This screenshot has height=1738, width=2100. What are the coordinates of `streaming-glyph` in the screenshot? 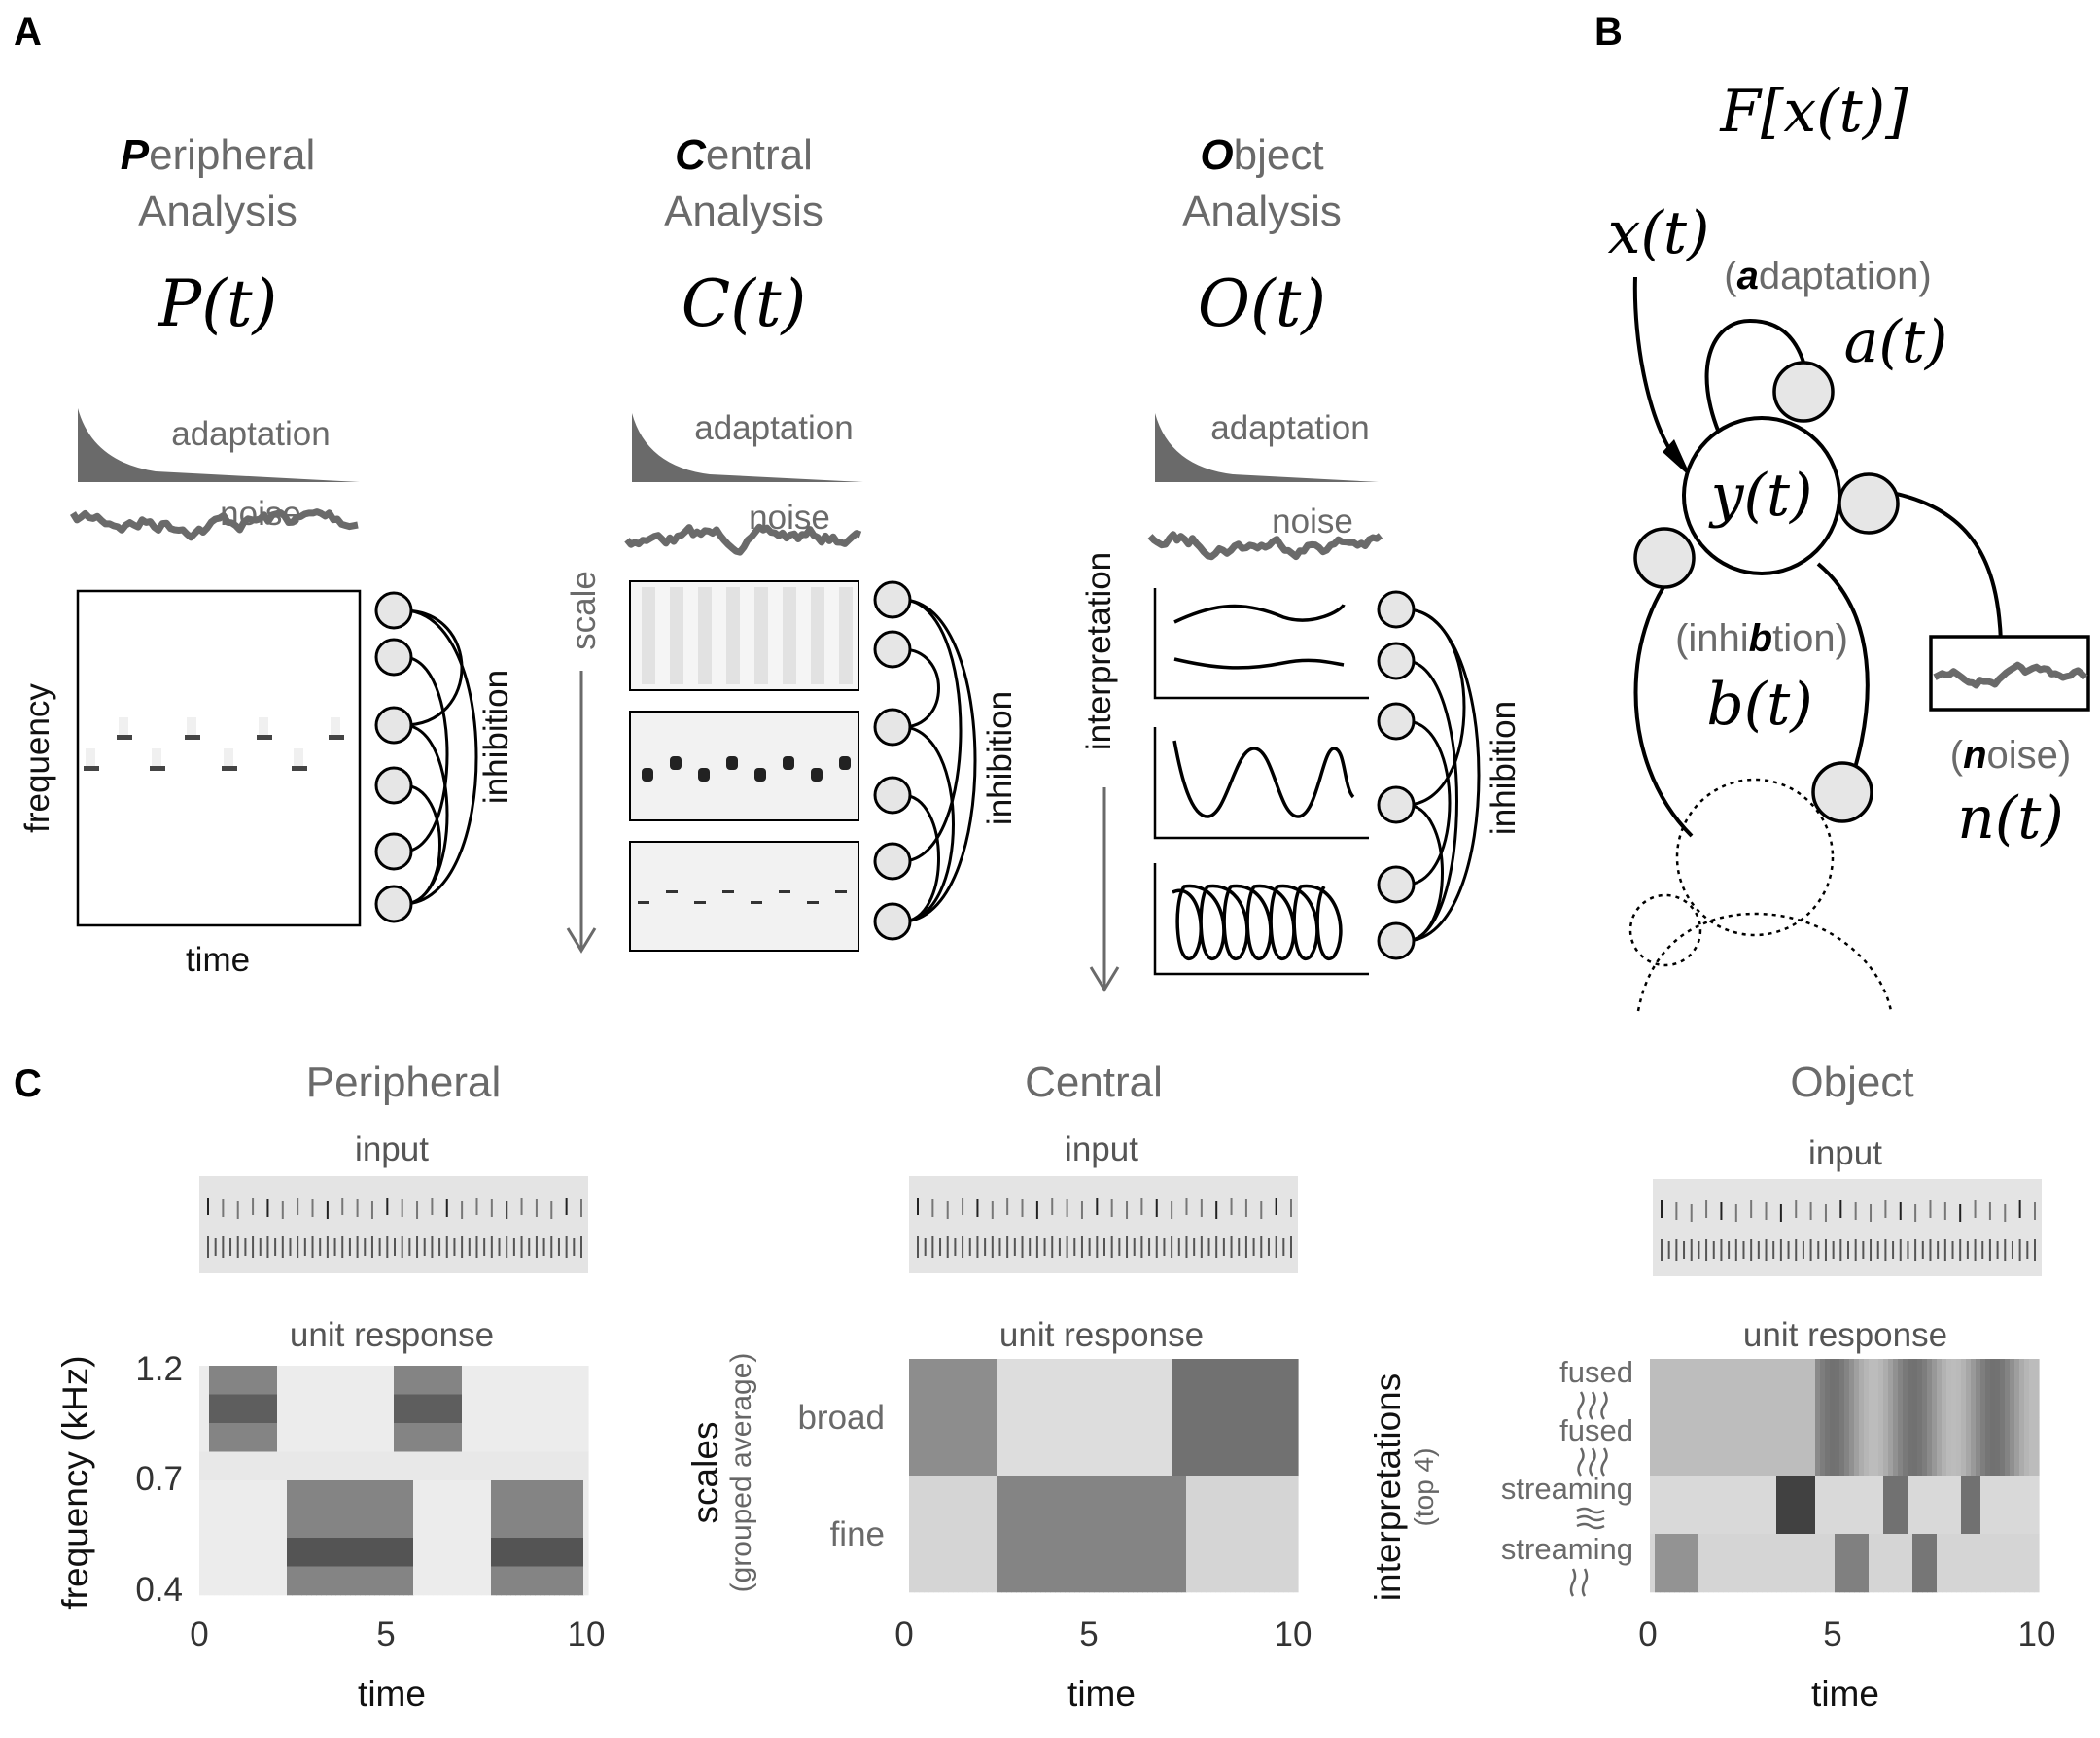 It's located at (1579, 1582).